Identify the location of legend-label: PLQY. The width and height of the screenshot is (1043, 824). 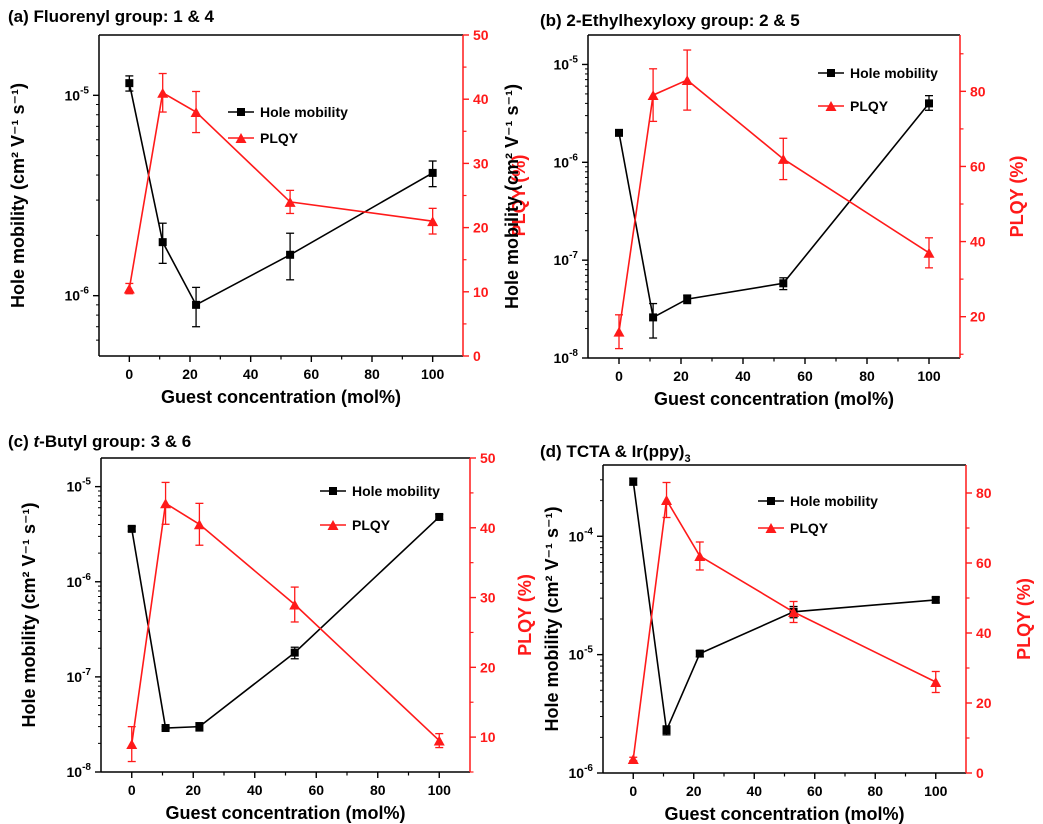
(869, 106).